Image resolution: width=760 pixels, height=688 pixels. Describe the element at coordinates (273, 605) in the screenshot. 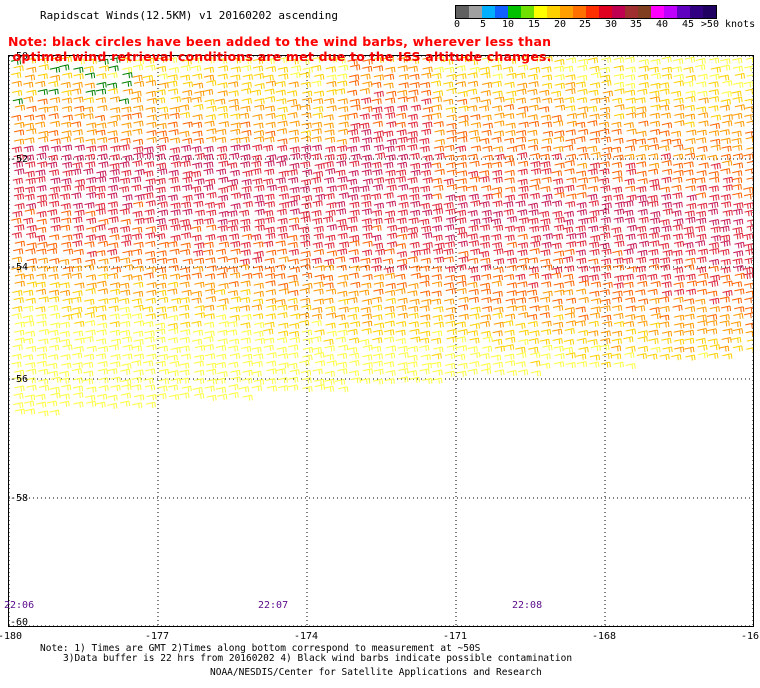

I see `time-label-2207: 22:07` at that location.